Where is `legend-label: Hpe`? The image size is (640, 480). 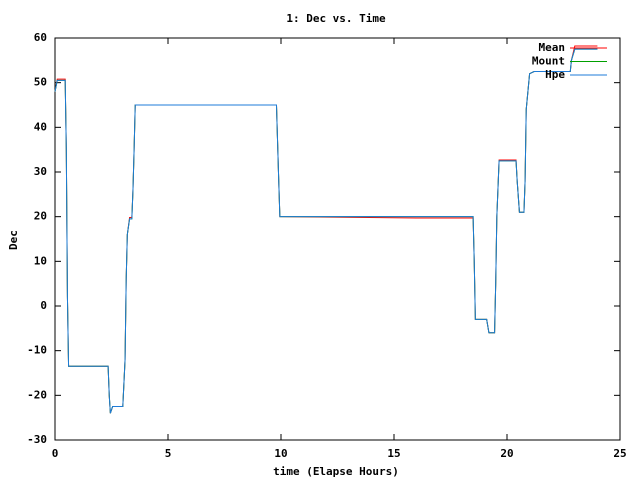 legend-label: Hpe is located at coordinates (555, 74).